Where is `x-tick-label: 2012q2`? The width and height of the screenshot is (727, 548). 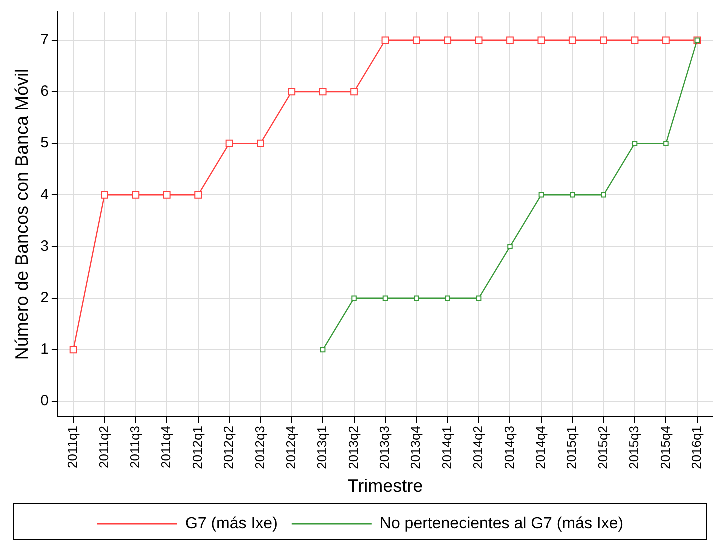 x-tick-label: 2012q2 is located at coordinates (228, 448).